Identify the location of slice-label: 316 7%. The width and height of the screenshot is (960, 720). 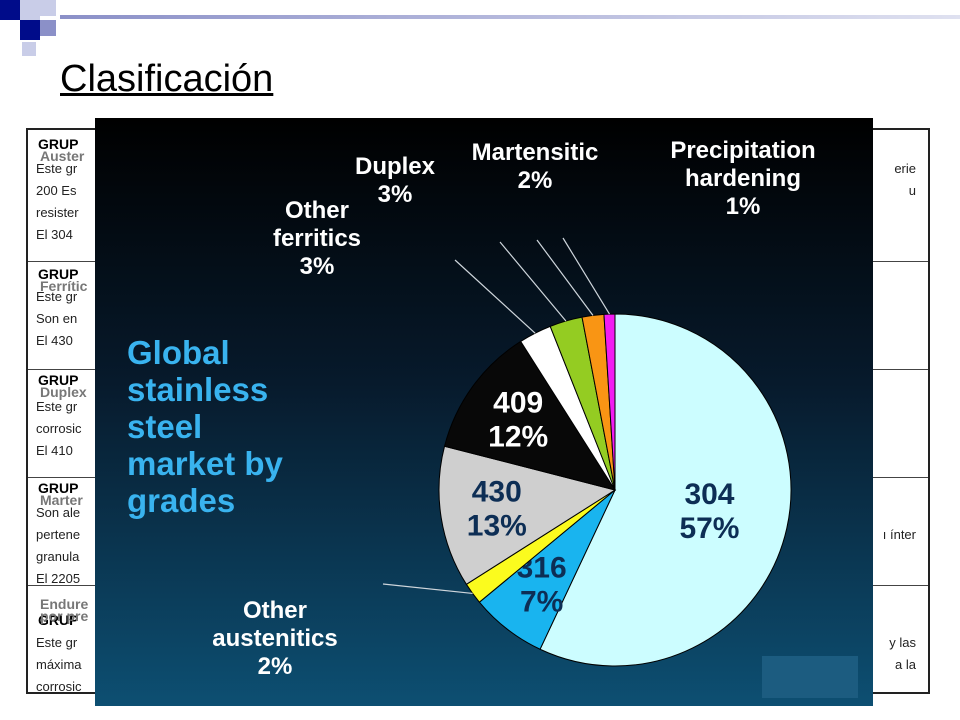
(542, 585).